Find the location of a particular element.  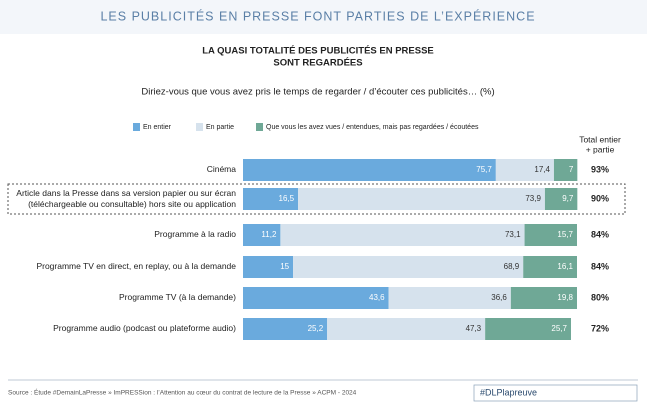

value-label: 25,2 is located at coordinates (316, 328).